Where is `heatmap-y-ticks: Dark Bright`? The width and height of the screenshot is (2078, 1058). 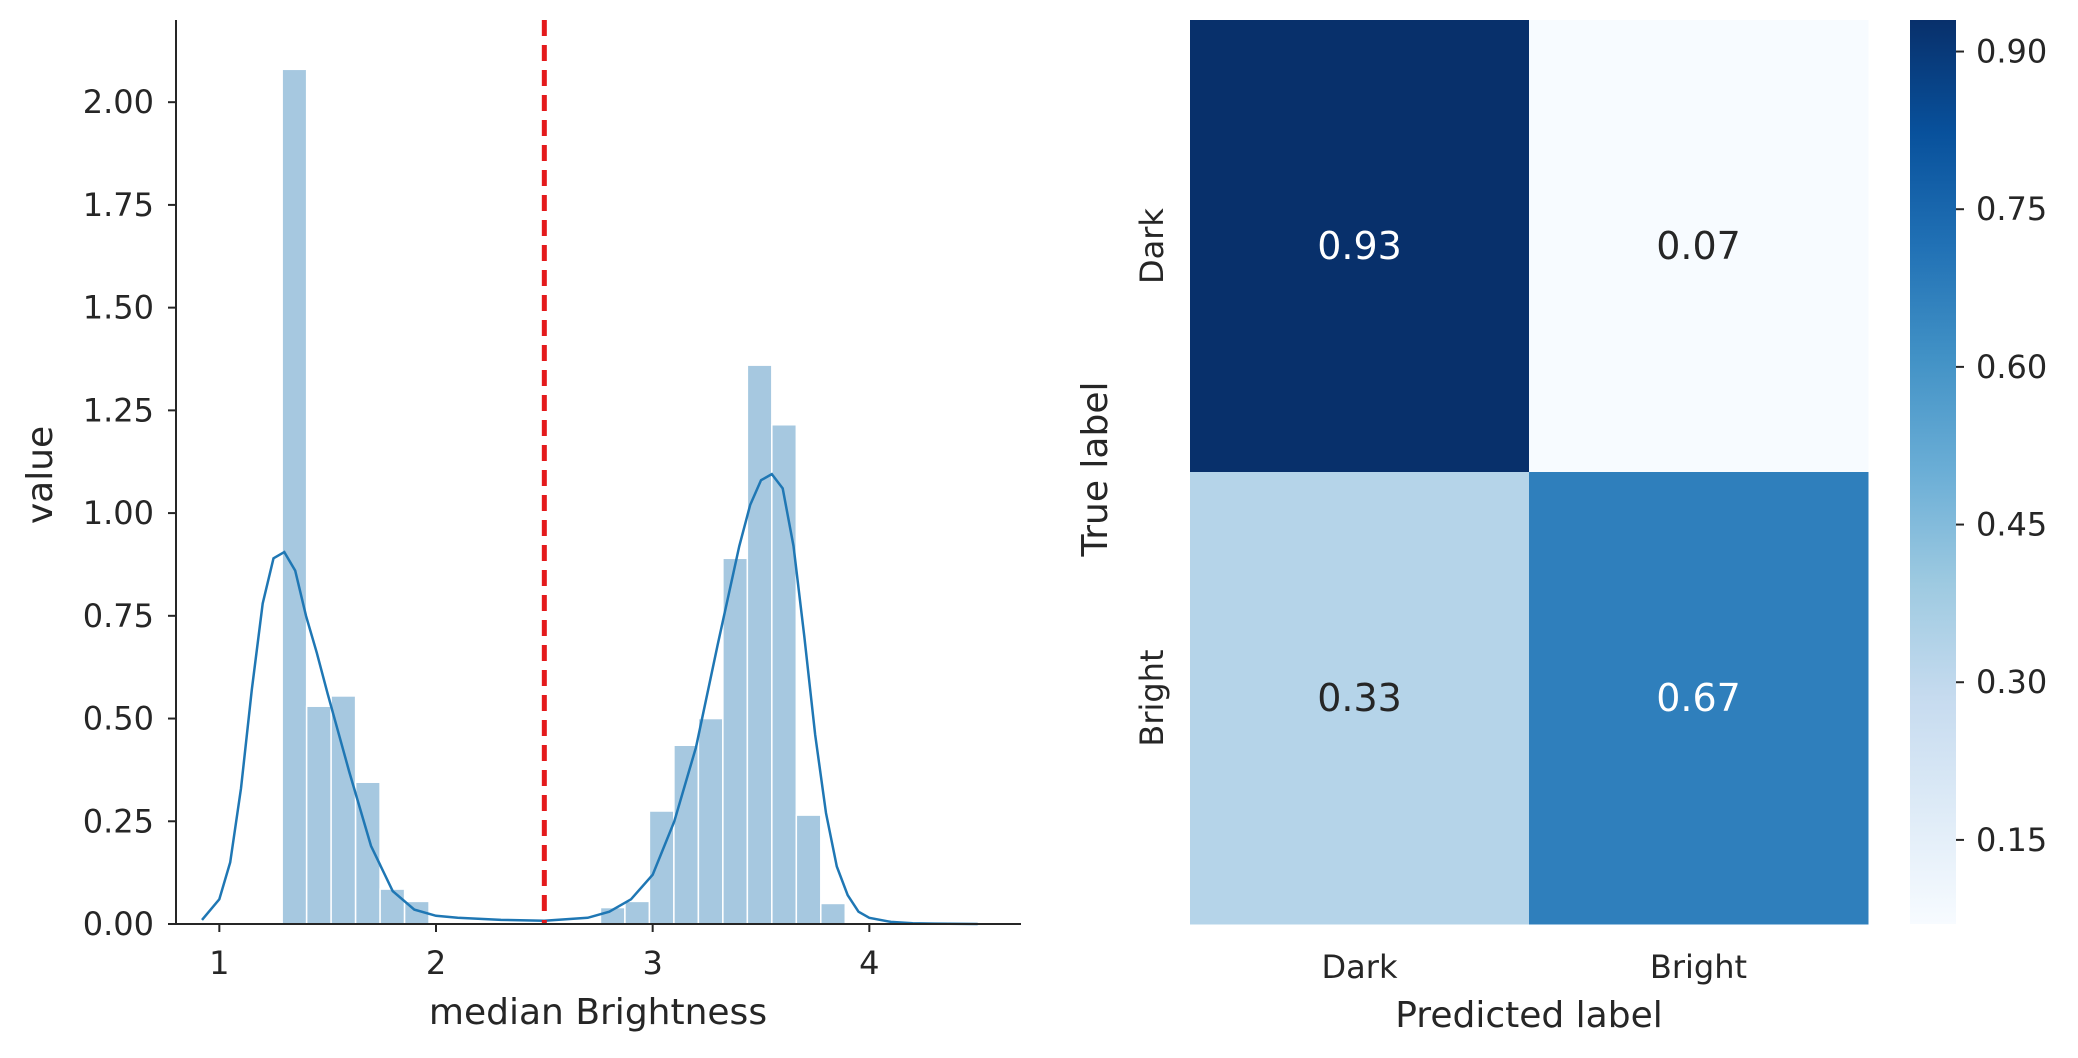 heatmap-y-ticks: Dark Bright is located at coordinates (1152, 477).